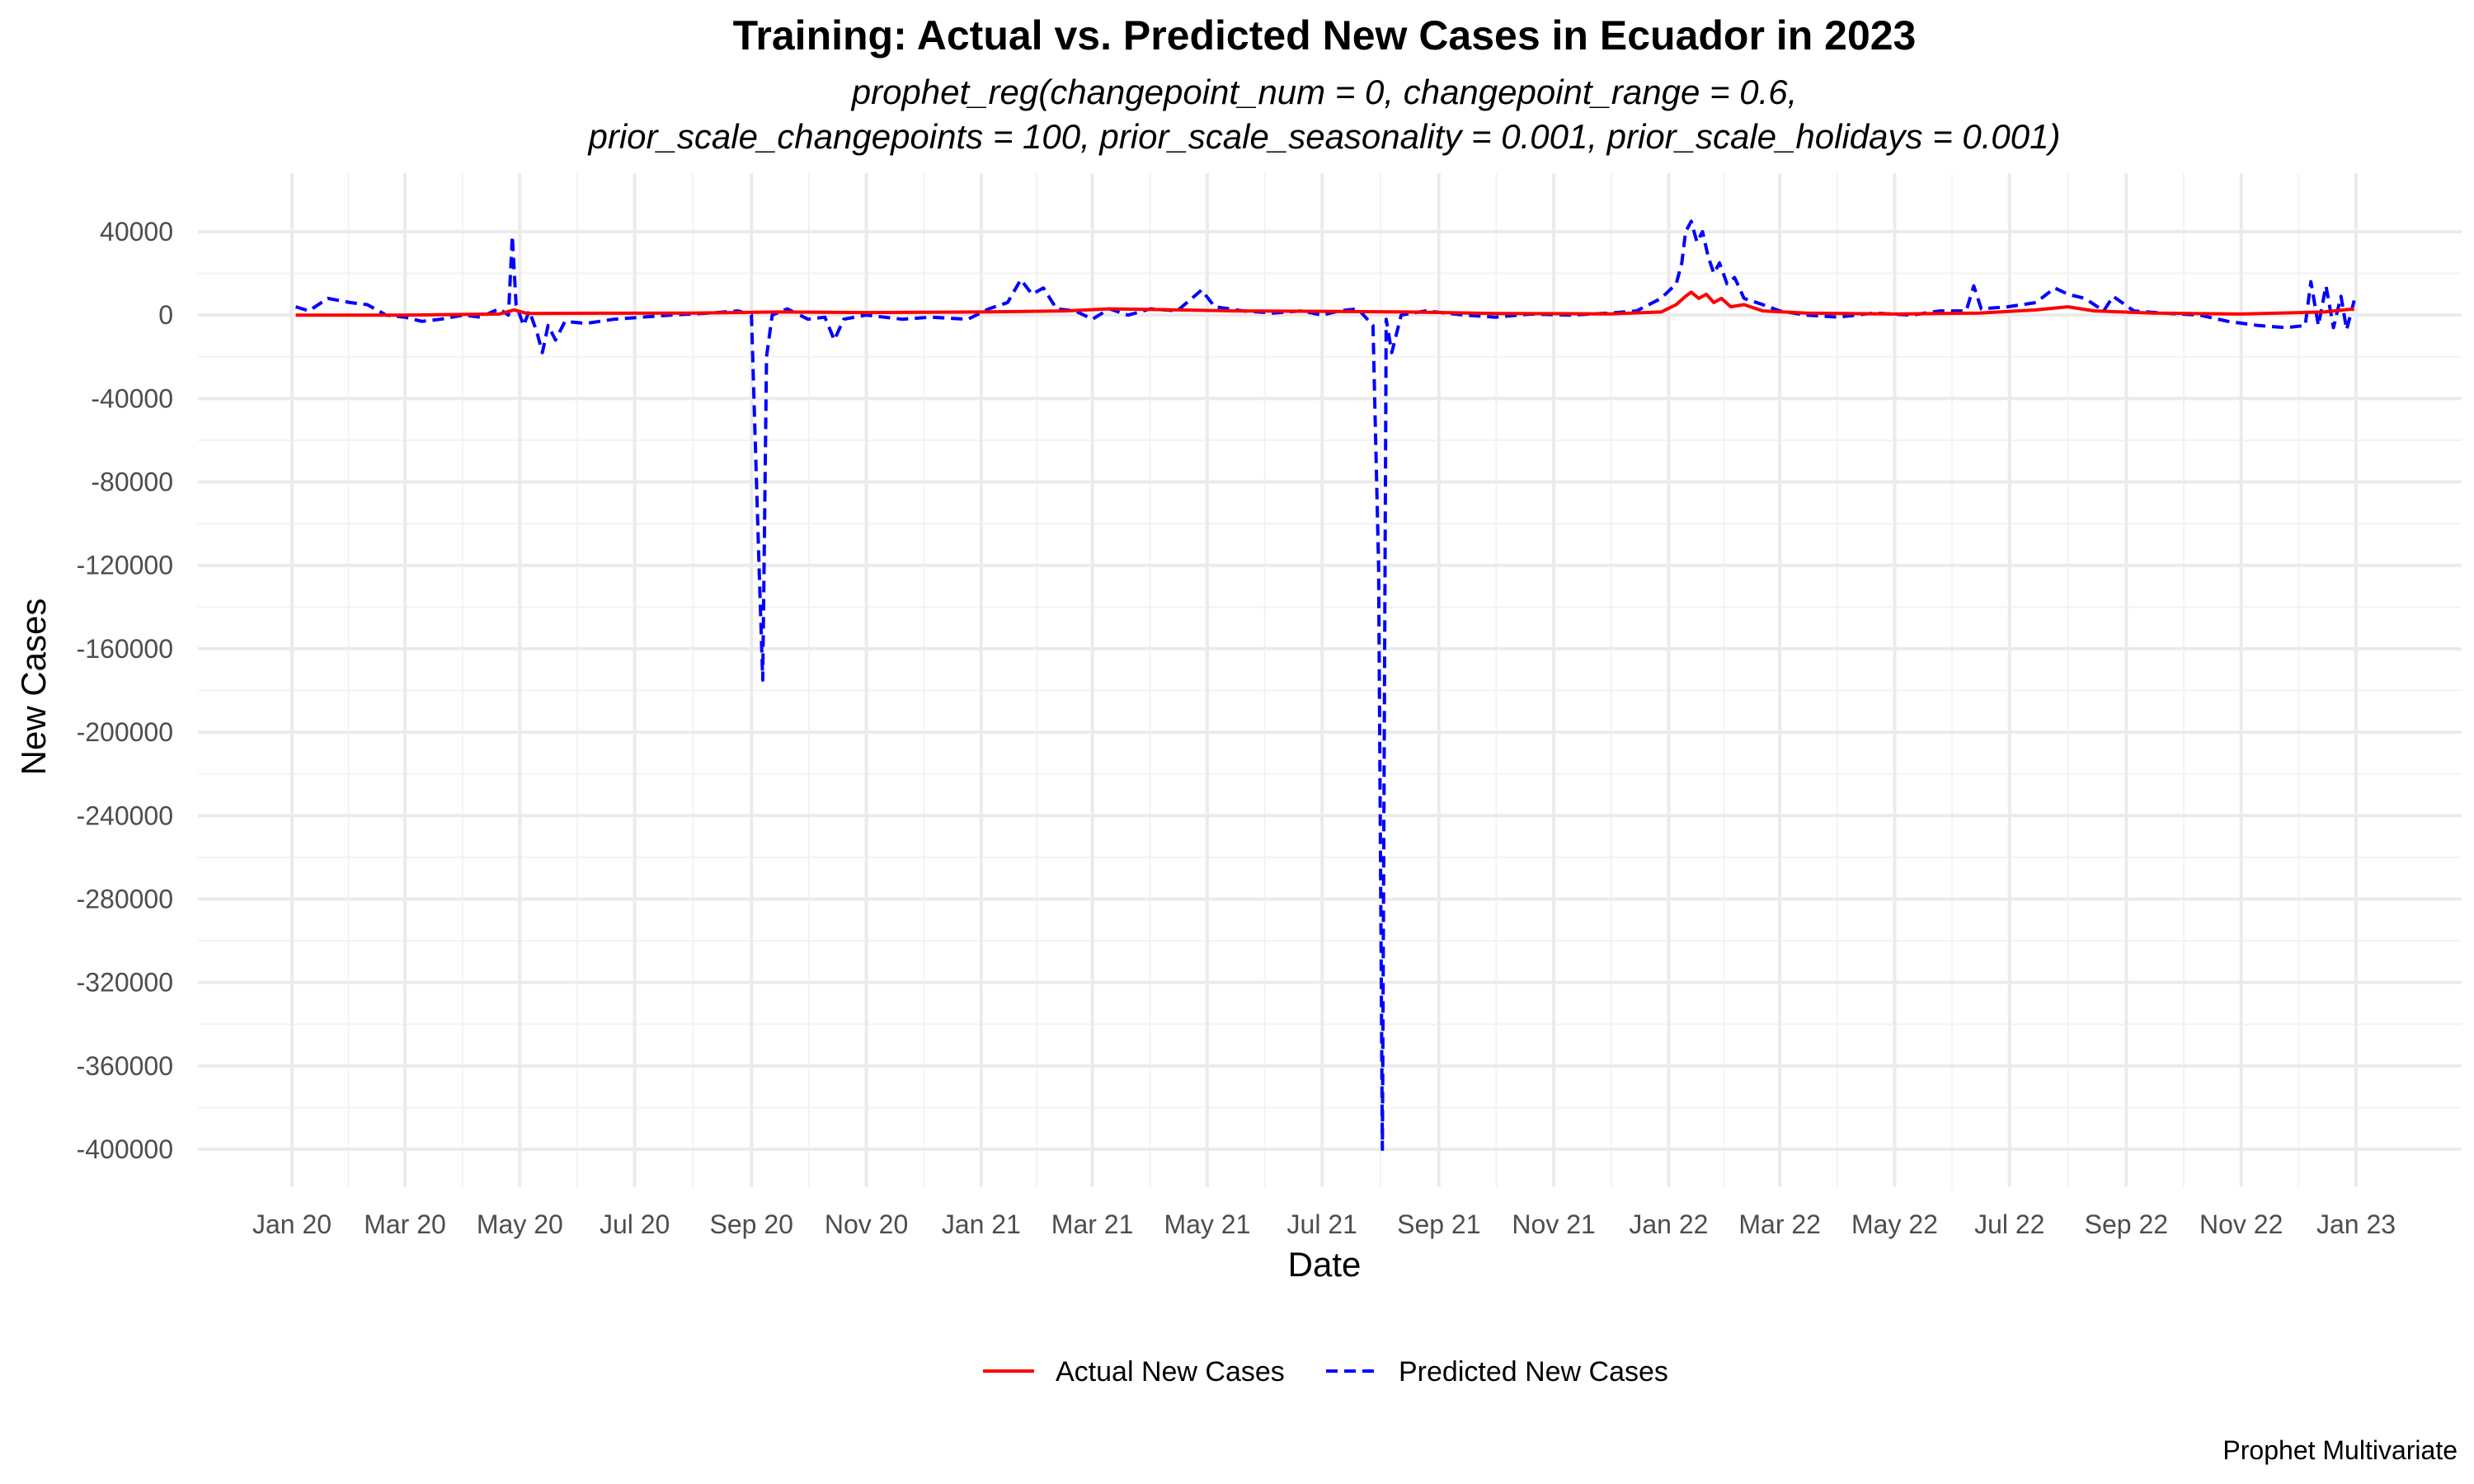  Describe the element at coordinates (1170, 1372) in the screenshot. I see `legend-label-actual: Actual New Cases` at that location.